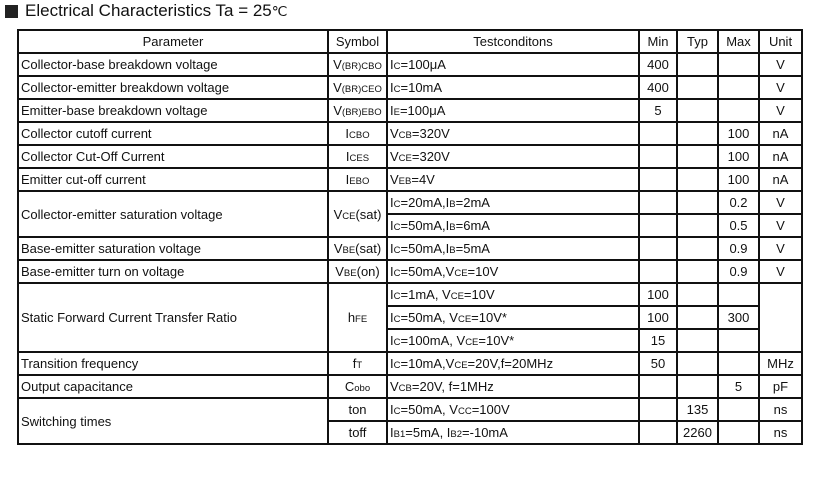 The height and width of the screenshot is (492, 835). What do you see at coordinates (351, 317) in the screenshot?
I see `text: h` at bounding box center [351, 317].